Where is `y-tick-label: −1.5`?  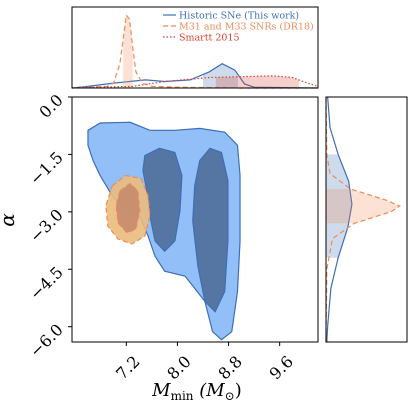
y-tick-label: −1.5 is located at coordinates (46, 168).